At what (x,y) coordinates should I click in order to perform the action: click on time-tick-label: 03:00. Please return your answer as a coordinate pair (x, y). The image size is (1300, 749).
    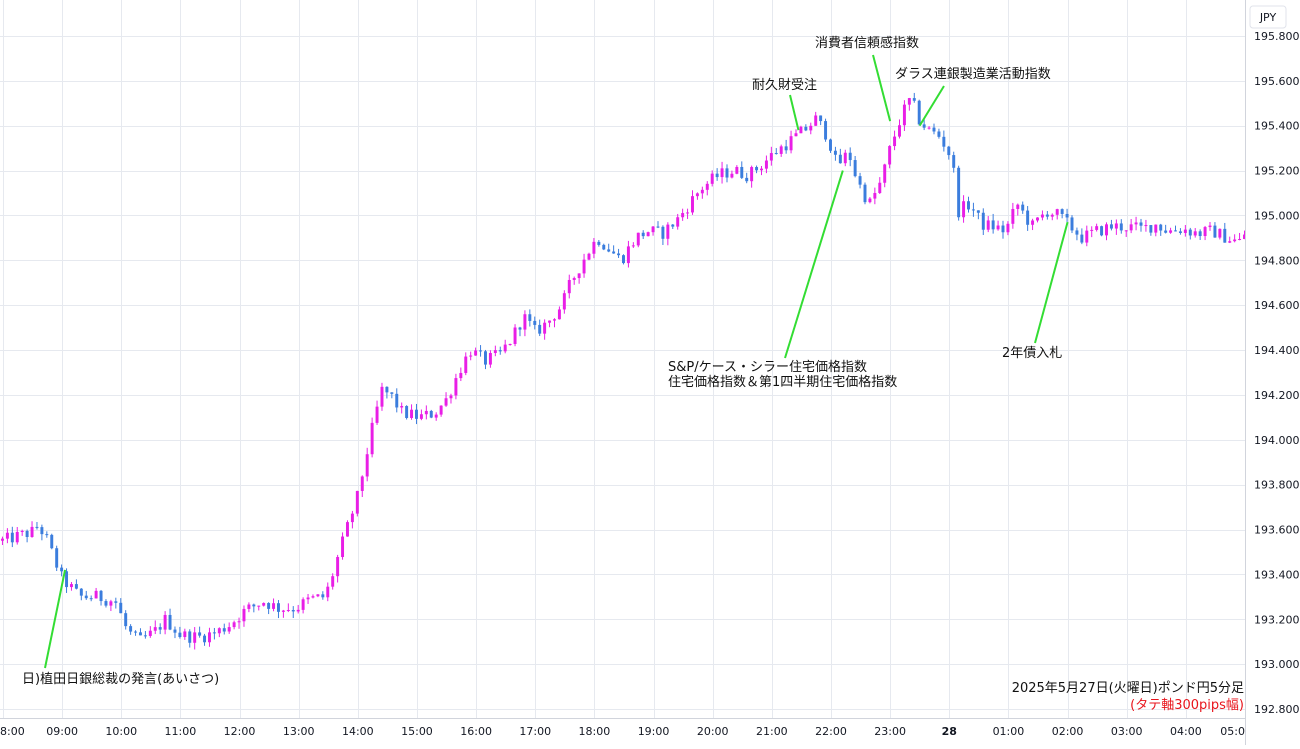
    Looking at the image, I should click on (1127, 731).